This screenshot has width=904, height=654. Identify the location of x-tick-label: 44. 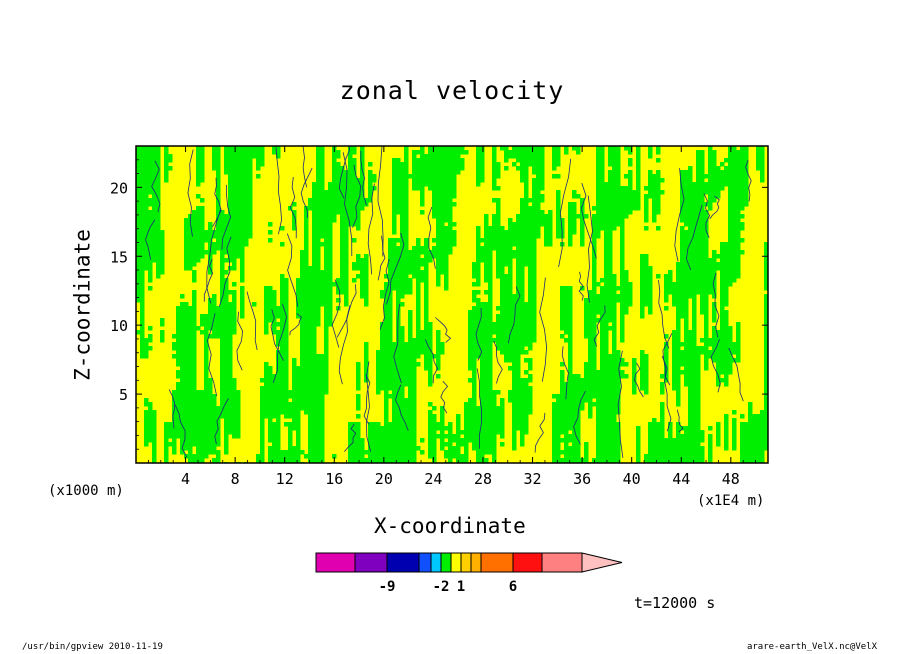
(681, 479).